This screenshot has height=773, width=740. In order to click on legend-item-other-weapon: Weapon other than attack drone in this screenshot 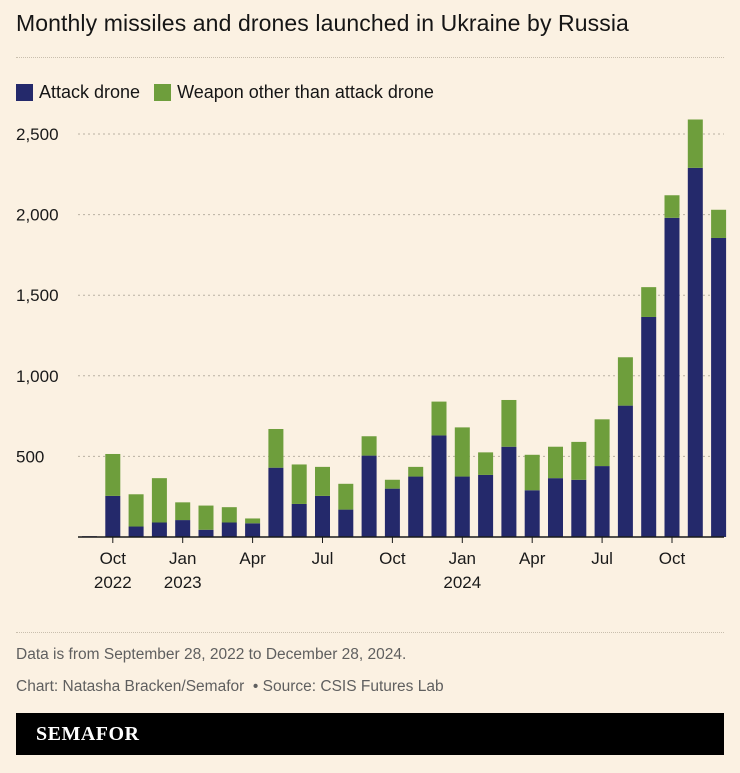, I will do `click(294, 92)`.